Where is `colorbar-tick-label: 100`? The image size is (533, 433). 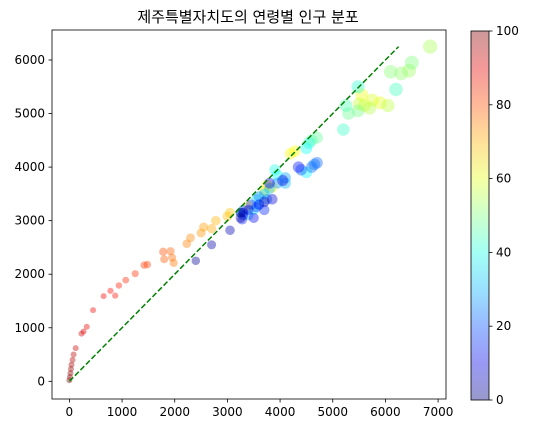 colorbar-tick-label: 100 is located at coordinates (507, 31).